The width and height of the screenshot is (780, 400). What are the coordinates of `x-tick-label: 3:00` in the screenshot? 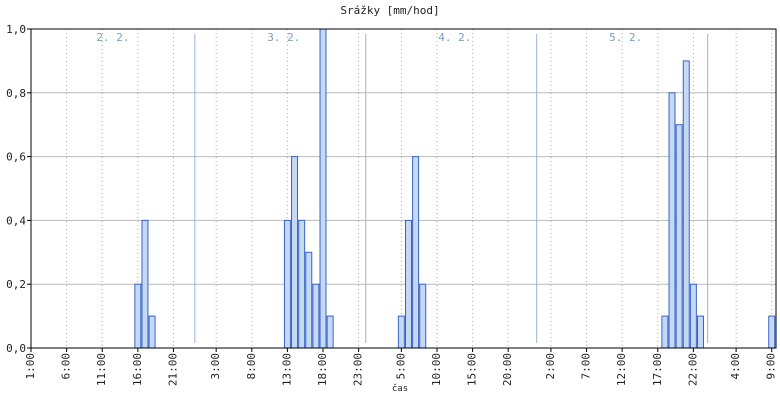 It's located at (215, 366).